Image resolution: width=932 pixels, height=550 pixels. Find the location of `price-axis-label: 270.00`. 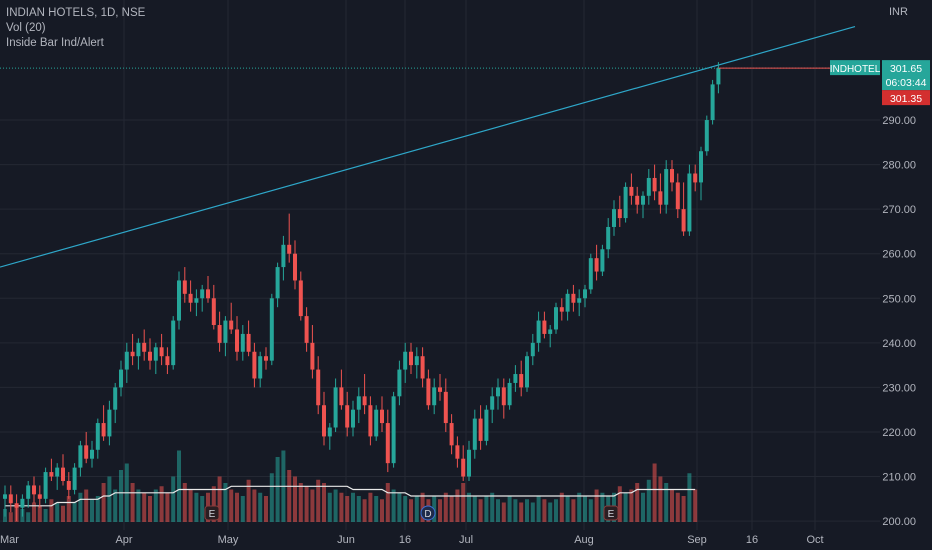

price-axis-label: 270.00 is located at coordinates (899, 210).